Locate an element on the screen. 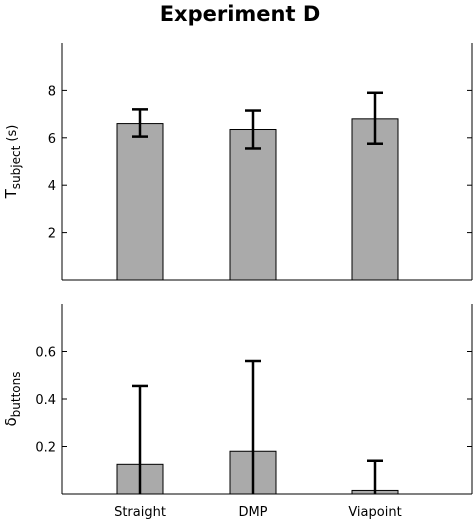  y-axis-label: Tsubject (s) is located at coordinates (12, 162).